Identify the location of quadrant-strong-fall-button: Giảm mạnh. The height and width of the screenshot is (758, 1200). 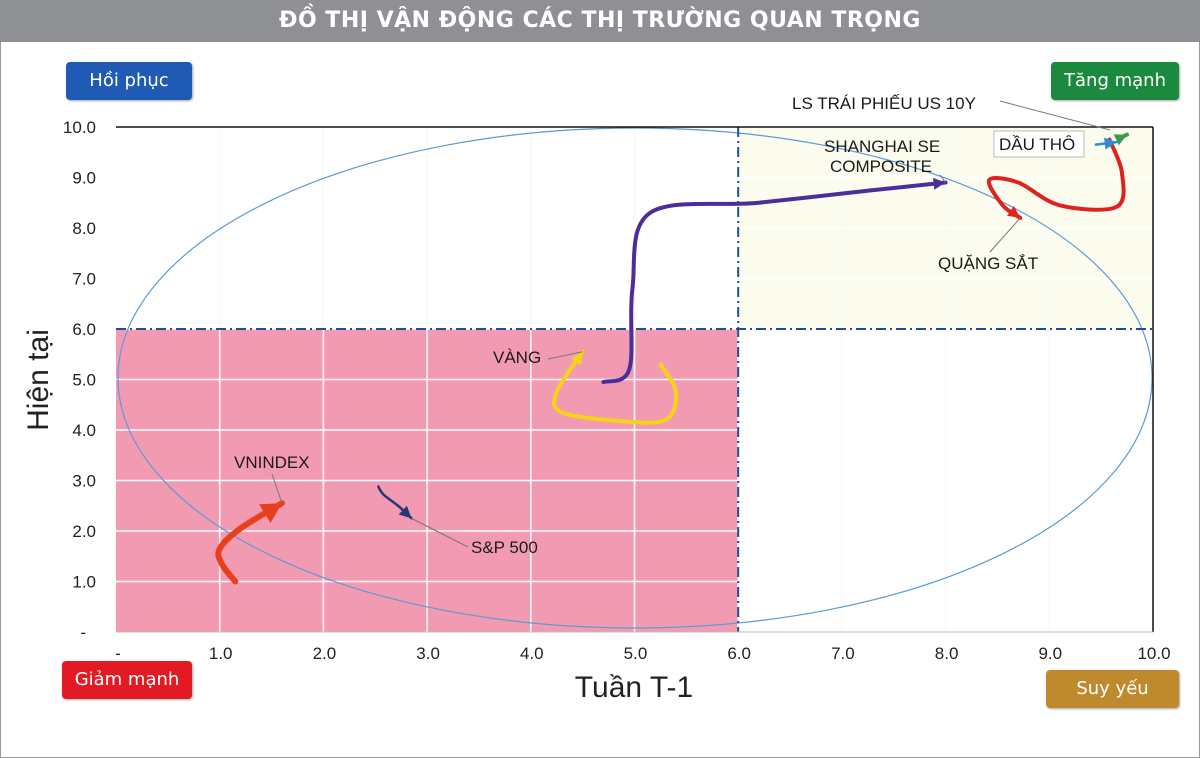
(127, 680).